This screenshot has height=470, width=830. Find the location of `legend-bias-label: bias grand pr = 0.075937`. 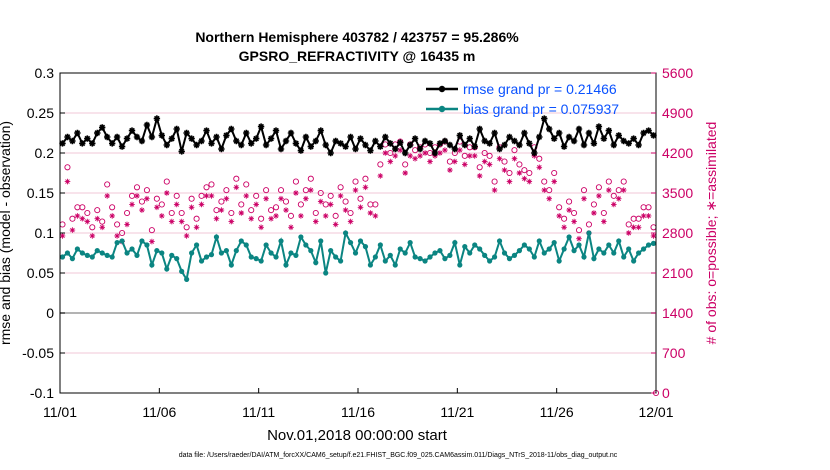

legend-bias-label: bias grand pr = 0.075937 is located at coordinates (541, 109).